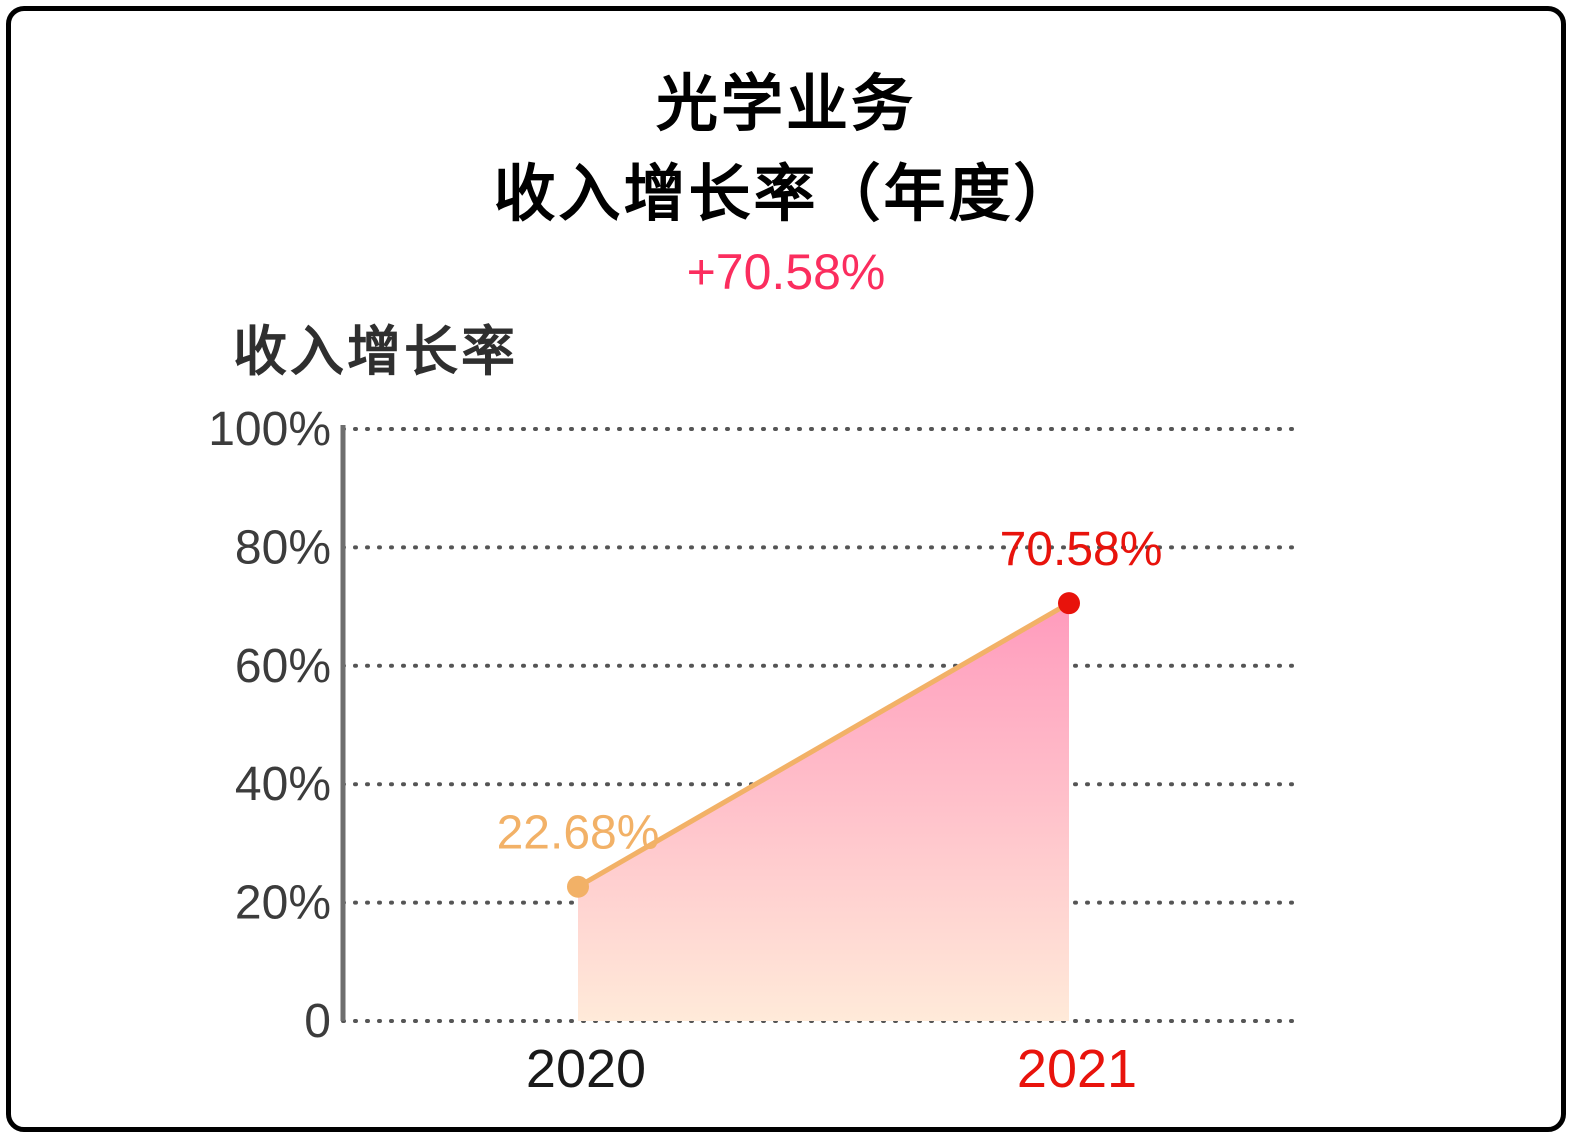  What do you see at coordinates (578, 833) in the screenshot?
I see `point-label-2020: 22.68%` at bounding box center [578, 833].